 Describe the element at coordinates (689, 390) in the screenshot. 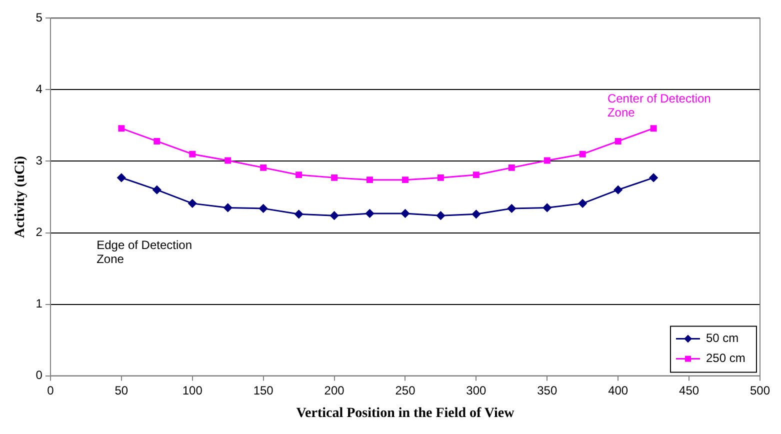

I see `x-tick-label: 450` at that location.